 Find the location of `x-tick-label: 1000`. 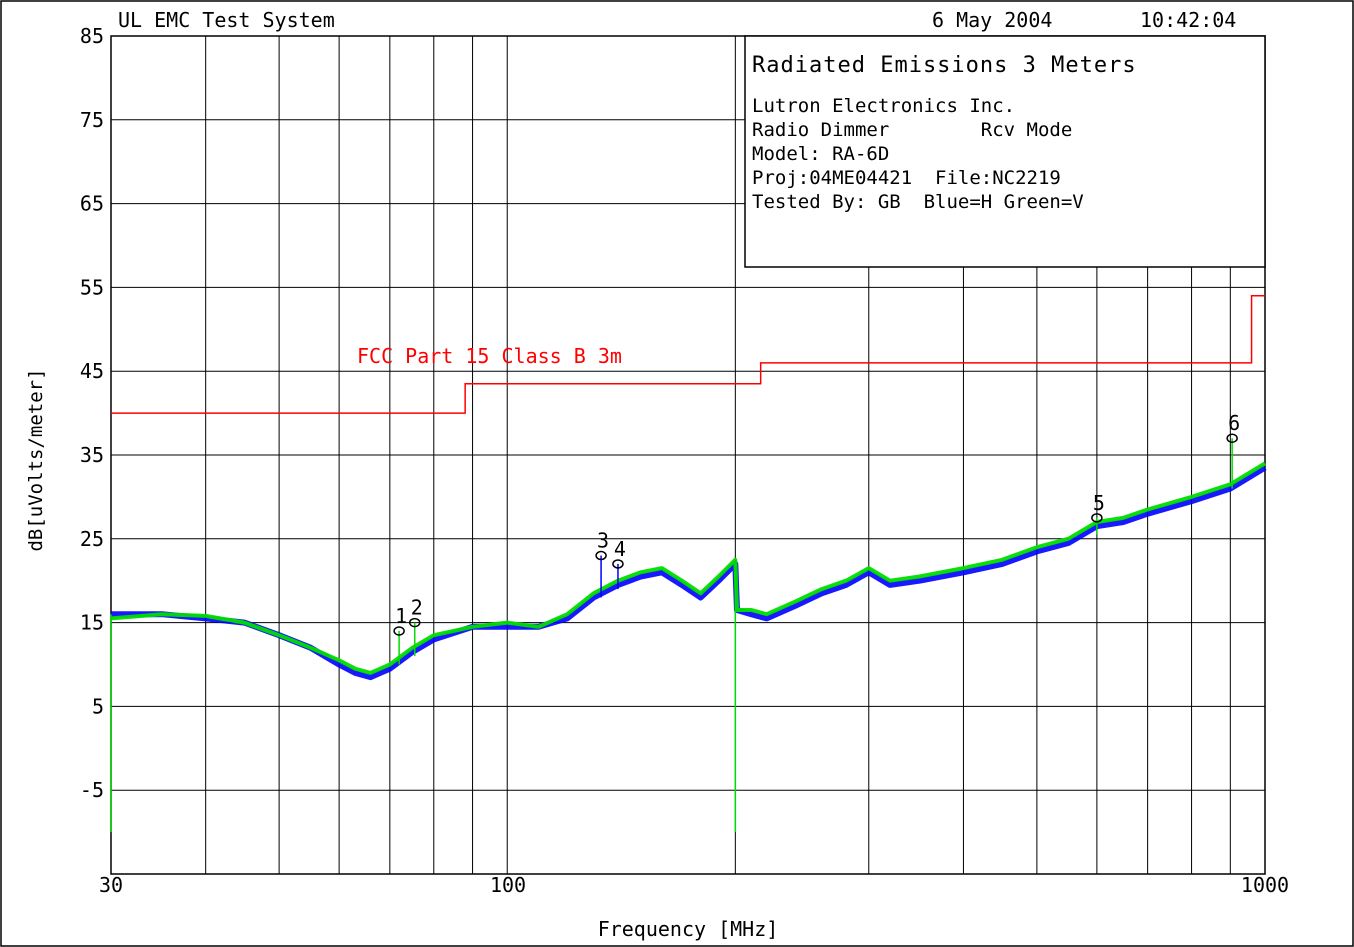

x-tick-label: 1000 is located at coordinates (1265, 885).